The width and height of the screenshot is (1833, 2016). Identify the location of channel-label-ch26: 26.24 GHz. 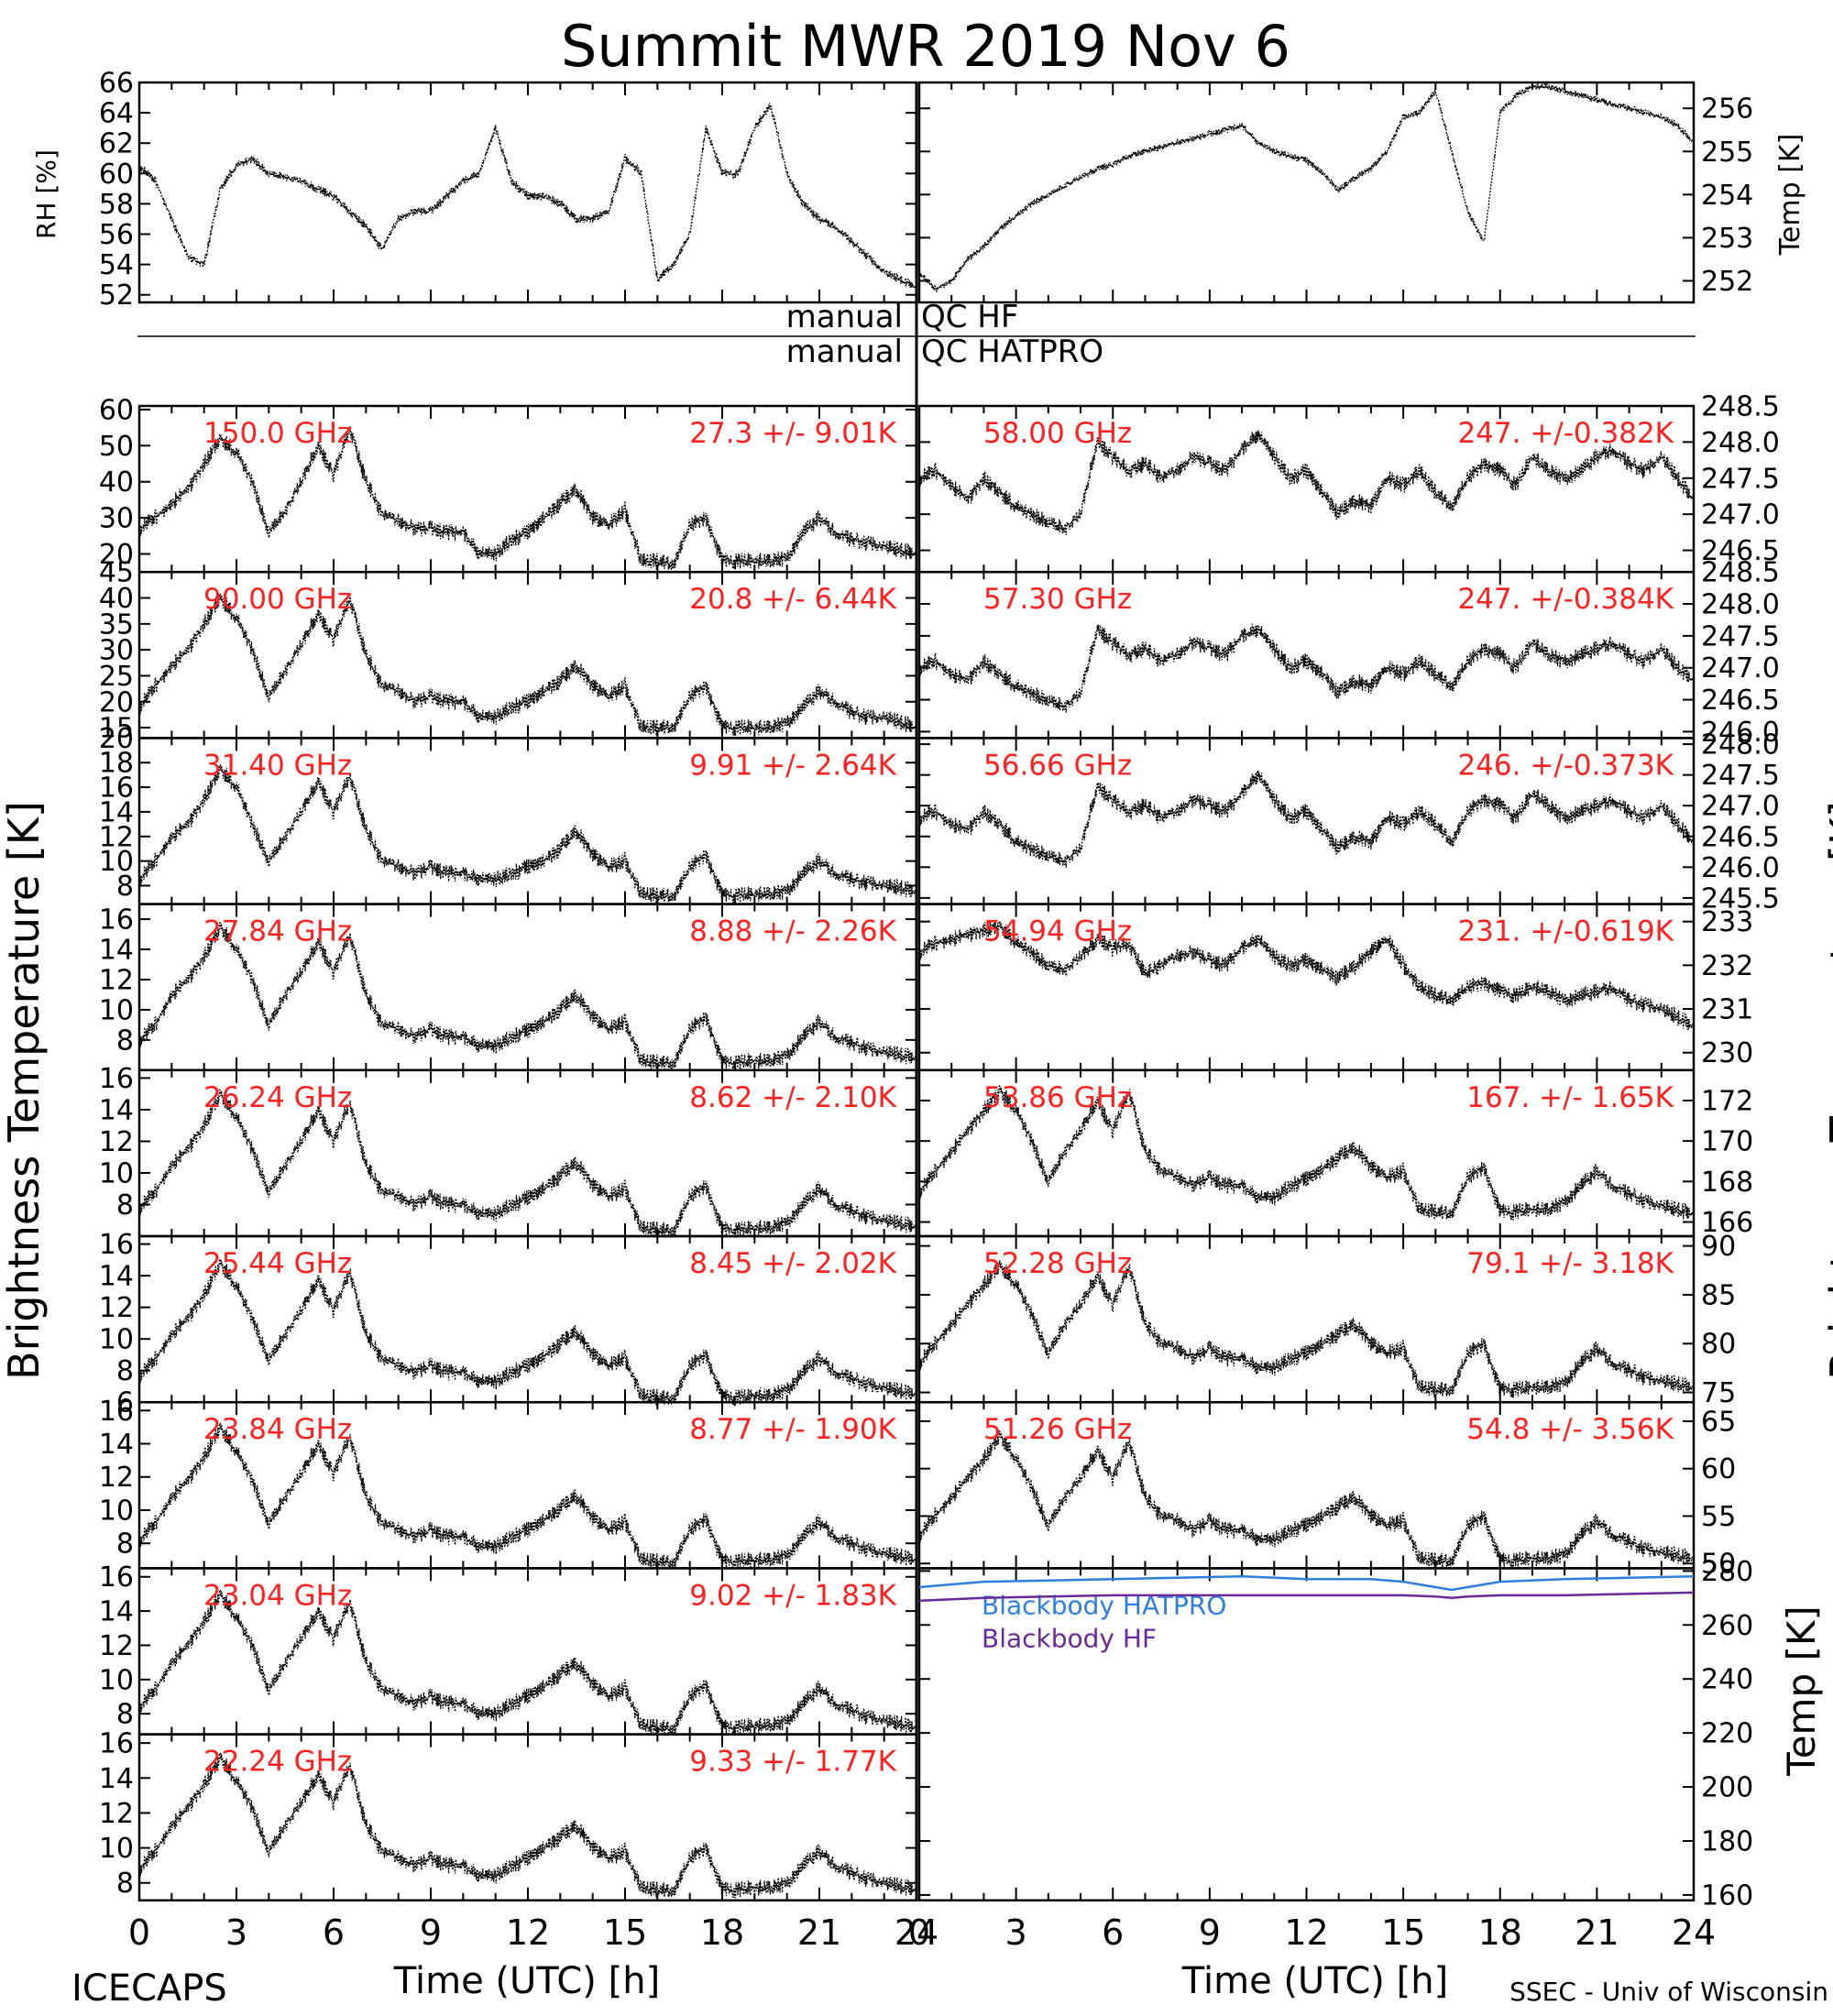
(277, 1097).